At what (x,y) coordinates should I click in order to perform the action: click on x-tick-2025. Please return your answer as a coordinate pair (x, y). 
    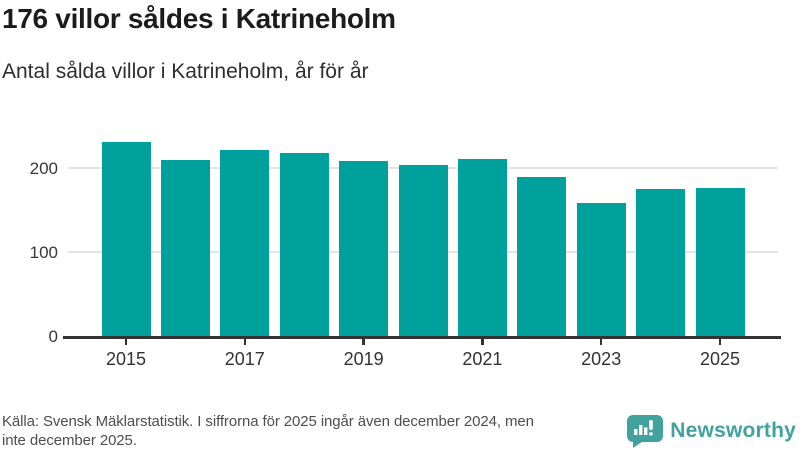
    Looking at the image, I should click on (720, 341).